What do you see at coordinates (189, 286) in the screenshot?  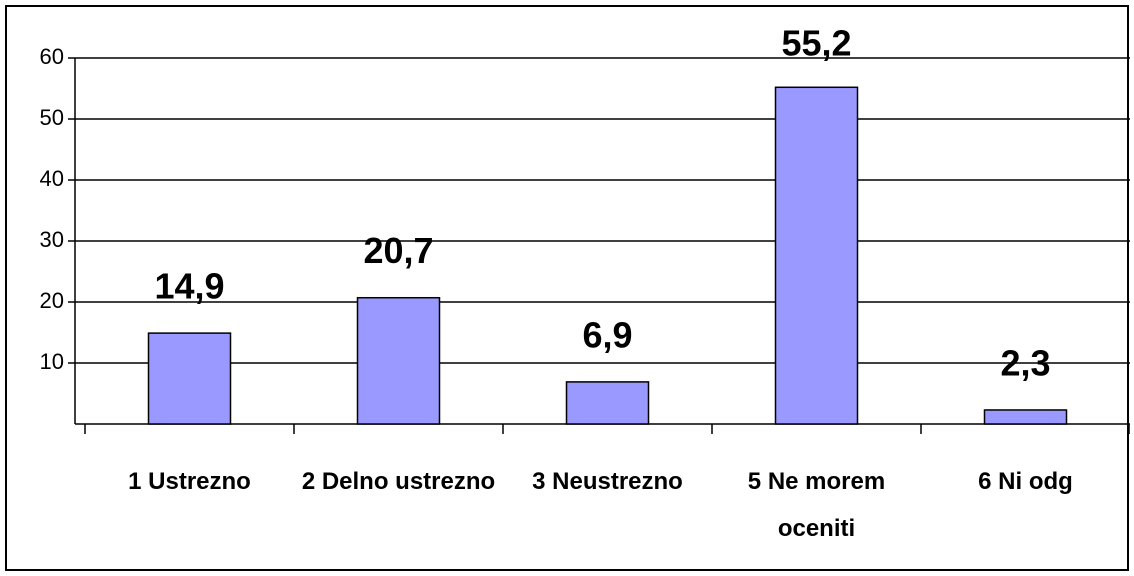 I see `value-label: 14,9` at bounding box center [189, 286].